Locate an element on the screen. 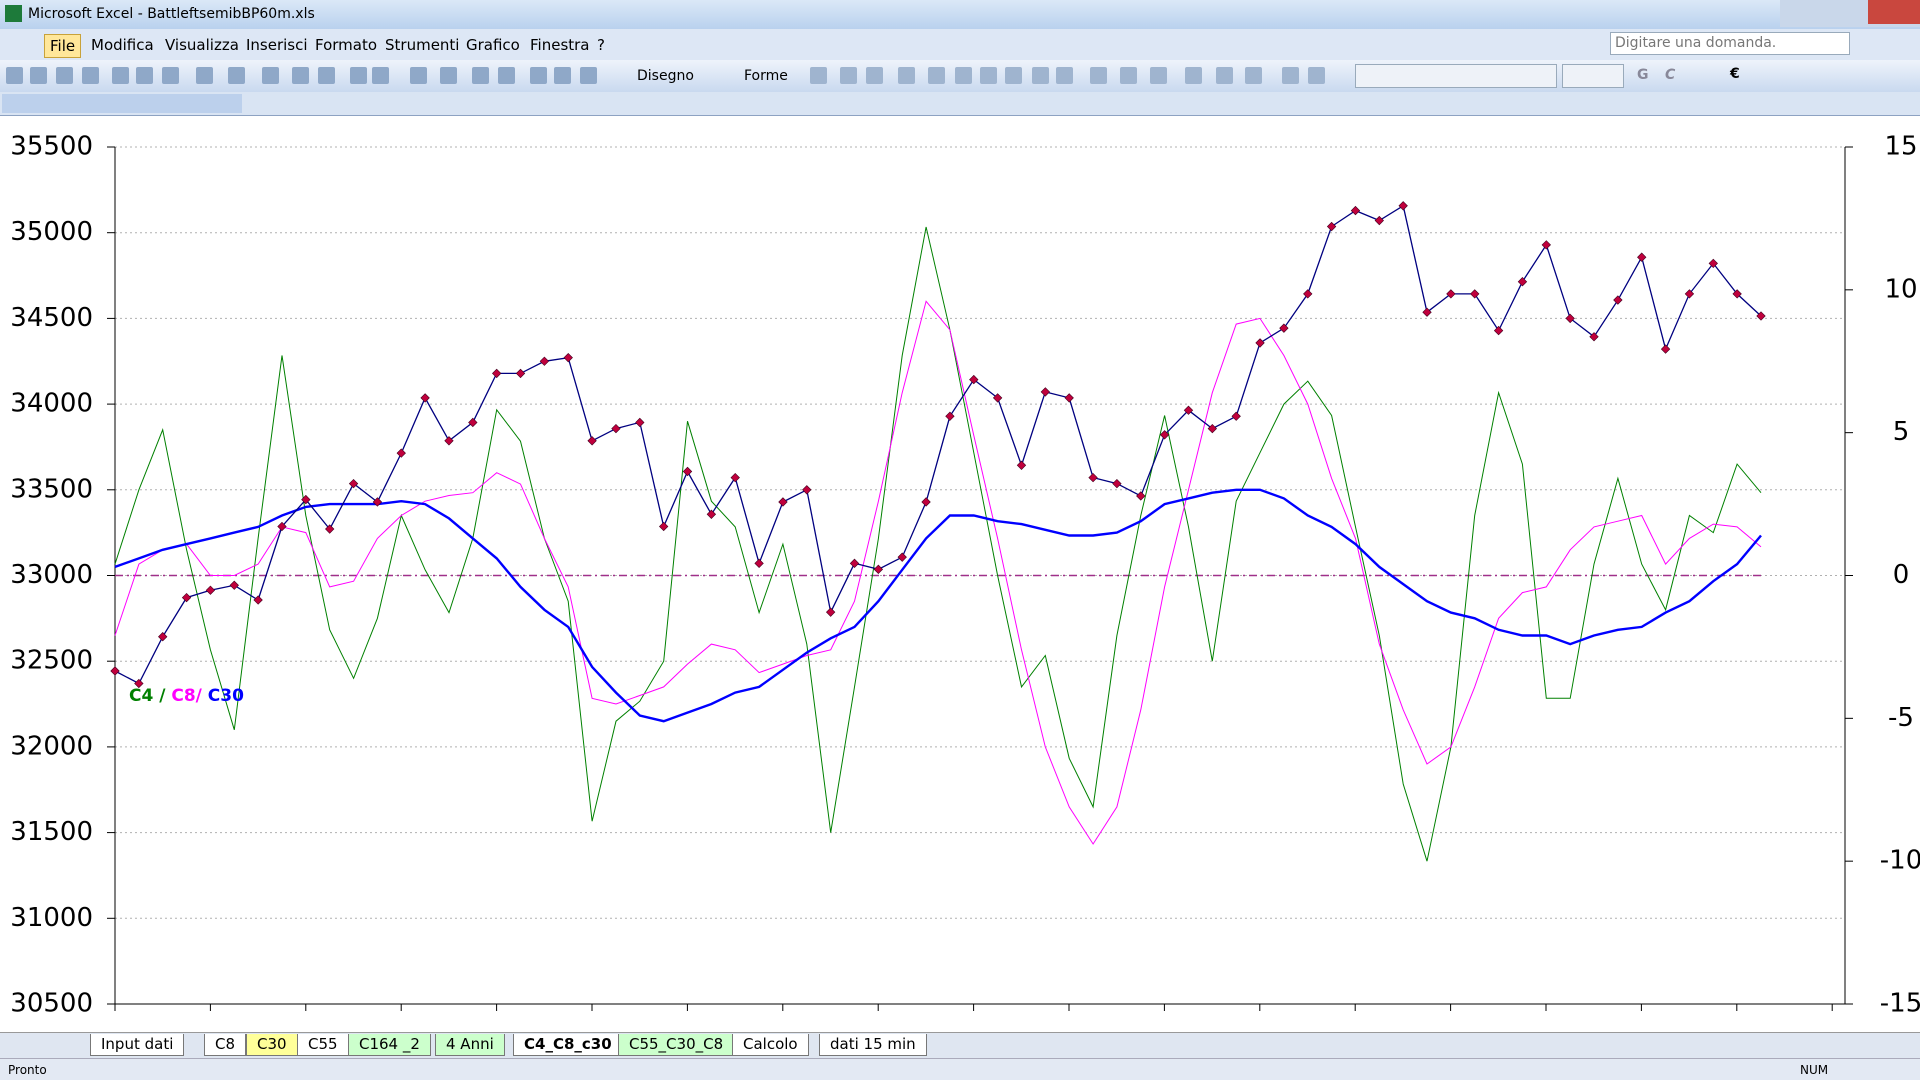 This screenshot has width=1920, height=1080. close-button is located at coordinates (1894, 12).